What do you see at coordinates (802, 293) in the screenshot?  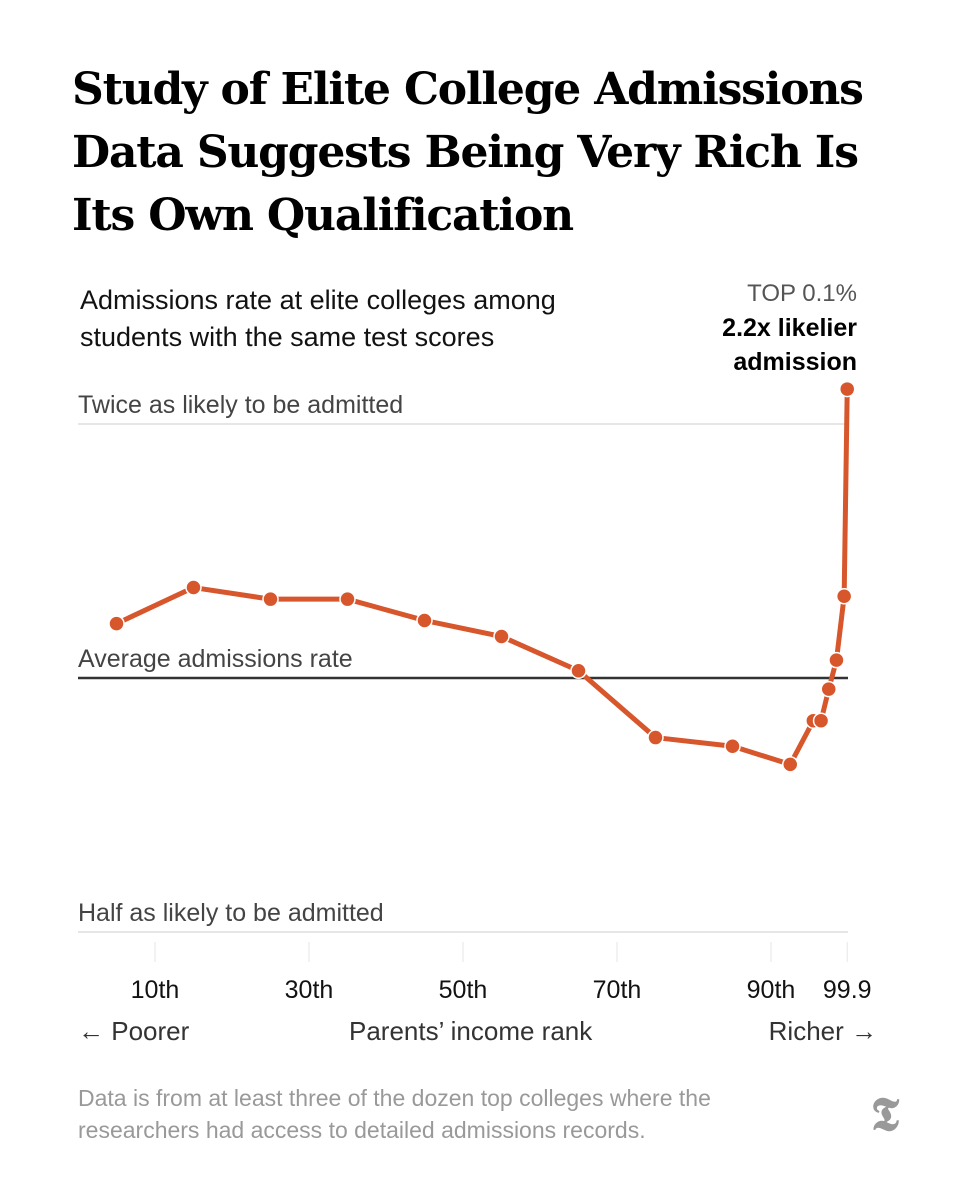 I see `annotation-kicker: TOP 0.1%` at bounding box center [802, 293].